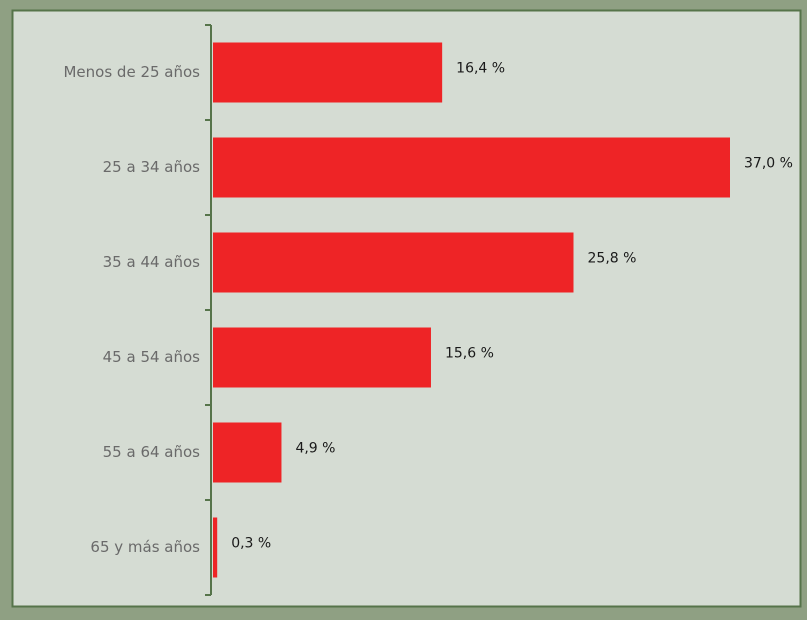 The height and width of the screenshot is (620, 807). What do you see at coordinates (251, 544) in the screenshot?
I see `value-label: 0,3 %` at bounding box center [251, 544].